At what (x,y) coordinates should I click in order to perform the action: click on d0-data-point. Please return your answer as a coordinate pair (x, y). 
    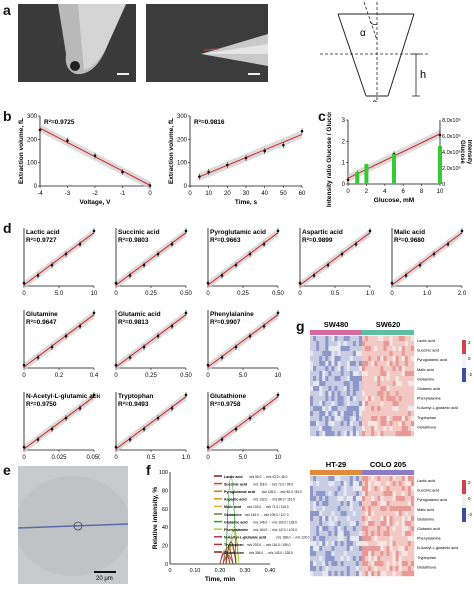
    Looking at the image, I should click on (52, 265).